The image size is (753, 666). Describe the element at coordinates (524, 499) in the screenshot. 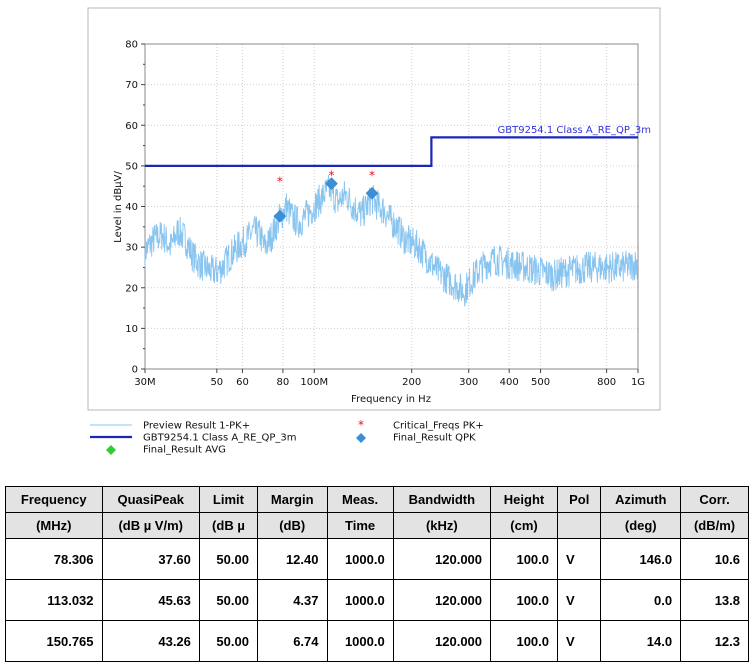

I see `column-header: Height` at that location.